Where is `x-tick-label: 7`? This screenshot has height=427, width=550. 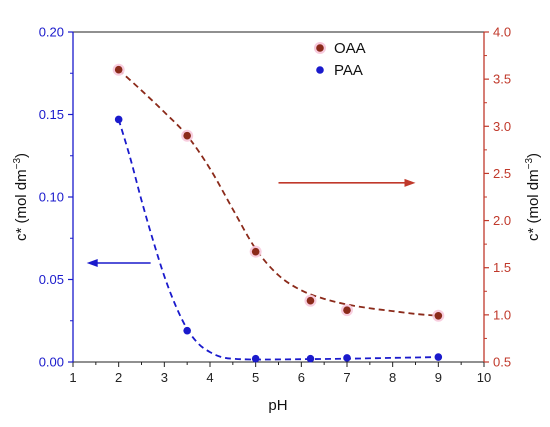
x-tick-label: 7 is located at coordinates (346, 377).